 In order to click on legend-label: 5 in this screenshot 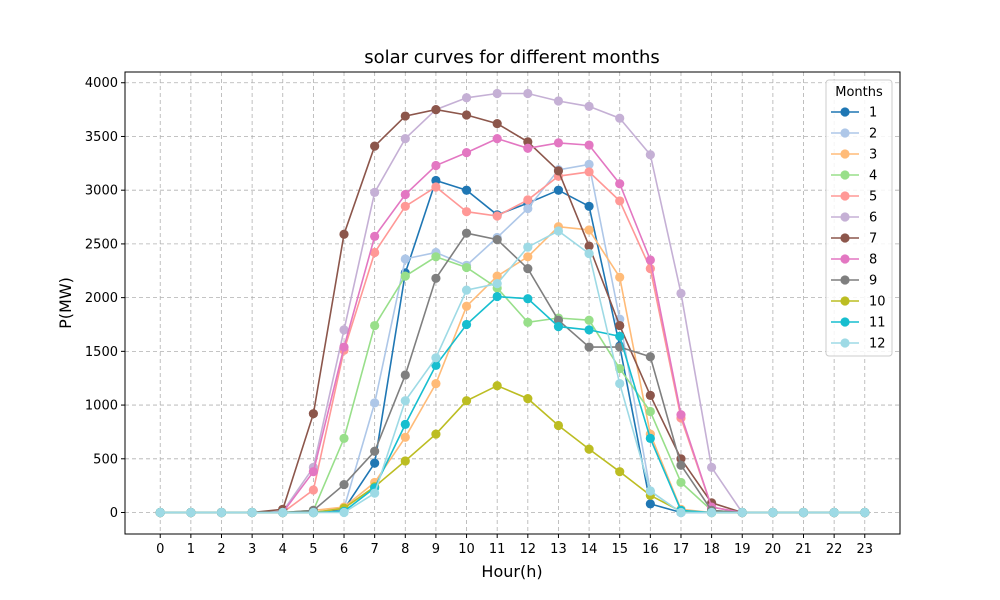, I will do `click(873, 197)`.